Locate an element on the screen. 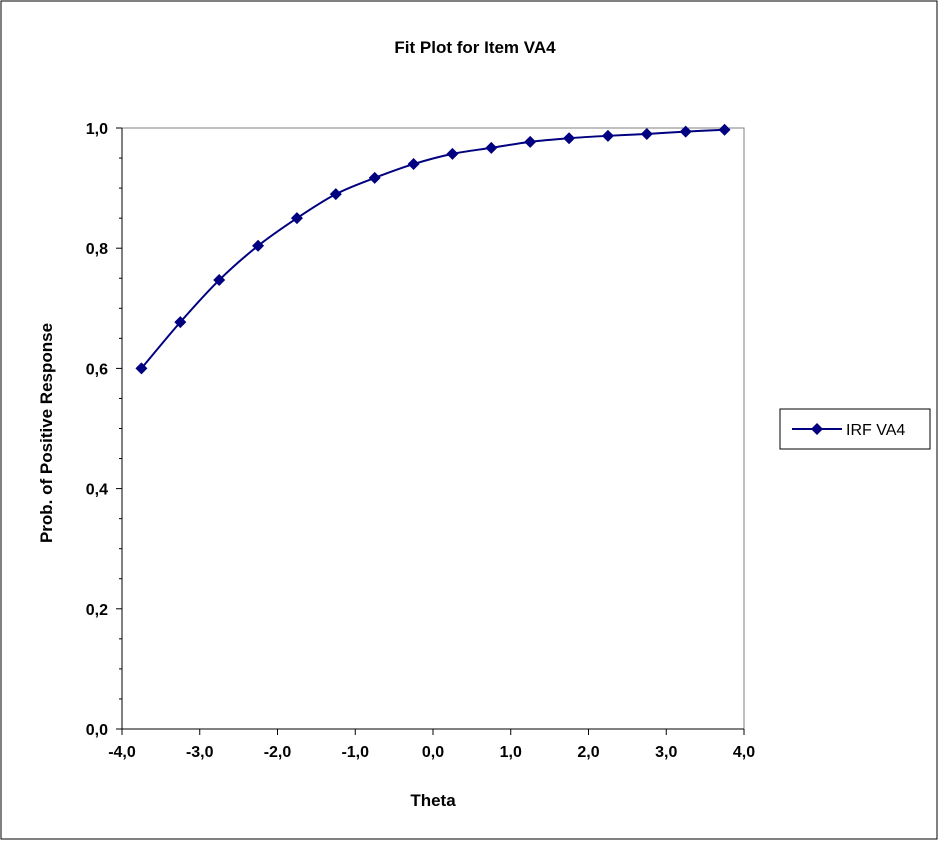  legend-label: IRF VA4 is located at coordinates (875, 430).